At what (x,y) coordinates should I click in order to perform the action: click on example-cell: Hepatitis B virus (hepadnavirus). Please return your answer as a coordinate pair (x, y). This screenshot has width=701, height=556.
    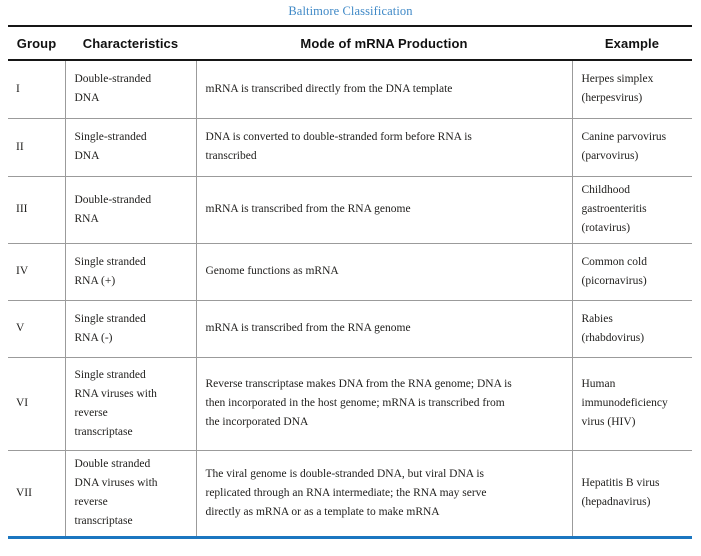
    Looking at the image, I should click on (631, 493).